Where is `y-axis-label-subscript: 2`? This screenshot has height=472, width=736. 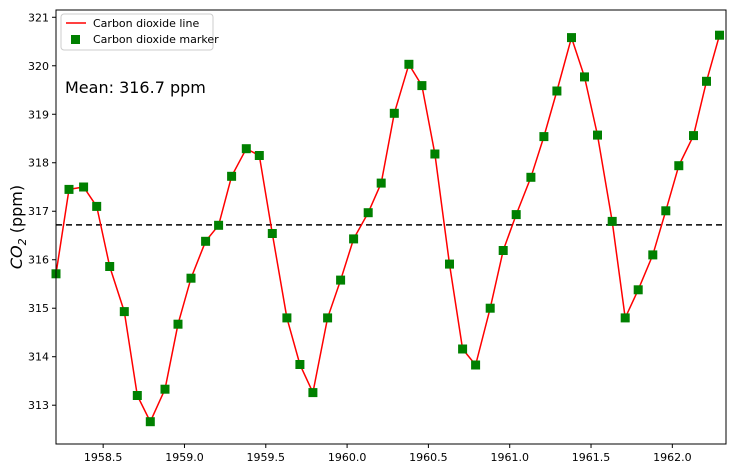
y-axis-label-subscript: 2 is located at coordinates (22, 241).